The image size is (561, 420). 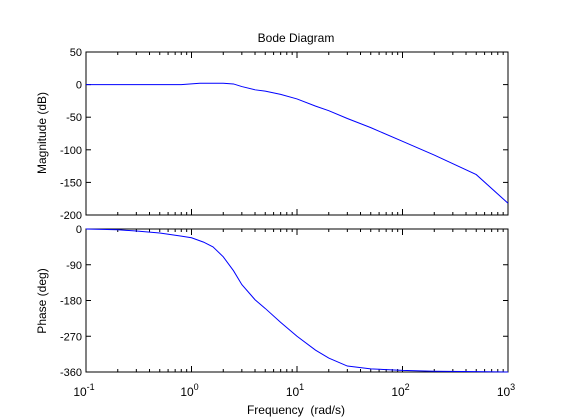 What do you see at coordinates (71, 183) in the screenshot?
I see `magnitude-y-tick-label: -150` at bounding box center [71, 183].